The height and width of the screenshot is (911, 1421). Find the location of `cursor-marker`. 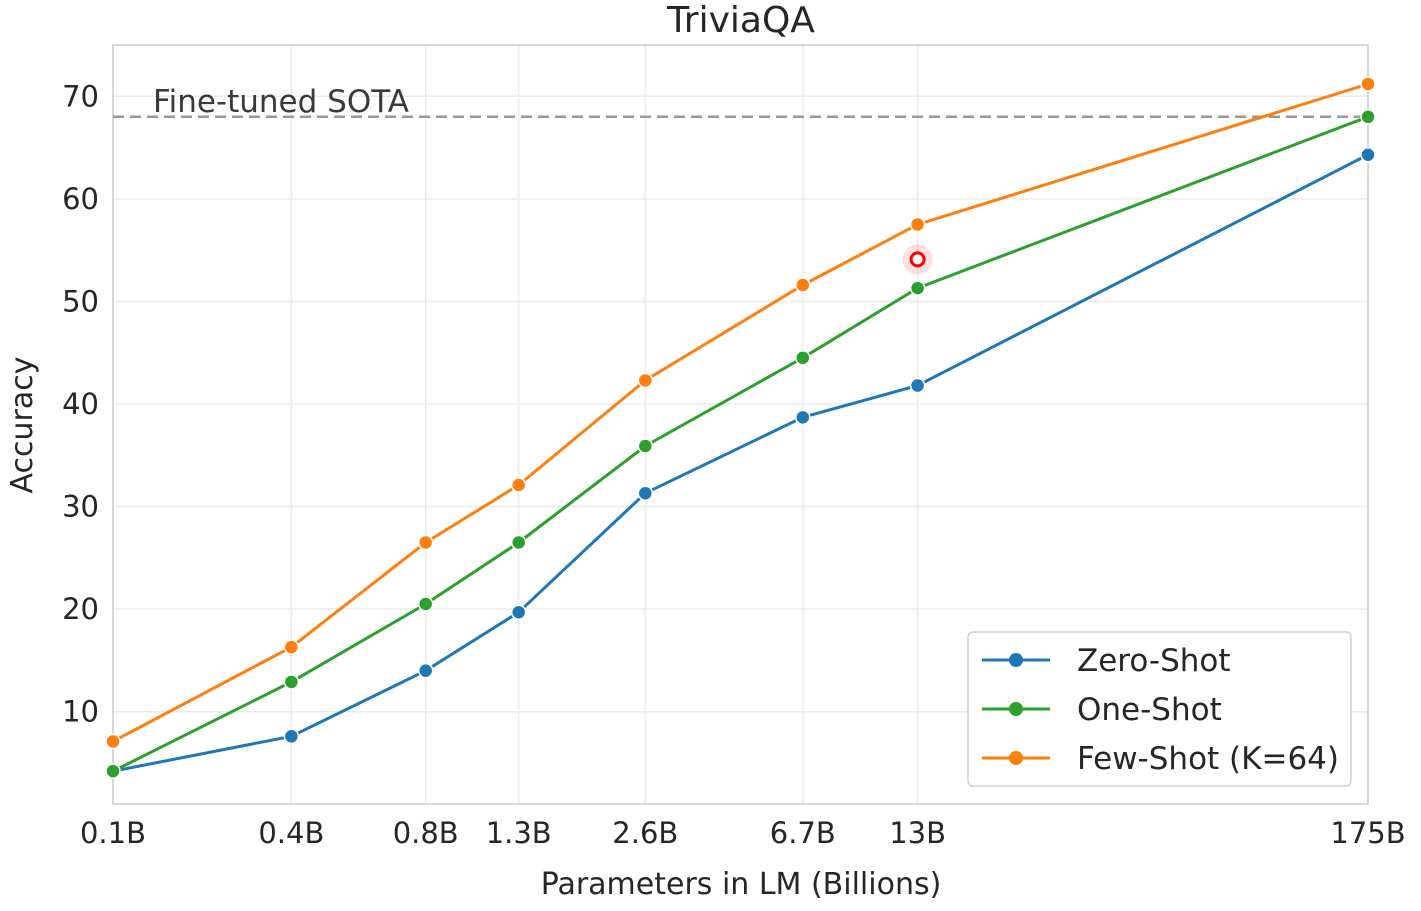

cursor-marker is located at coordinates (917, 259).